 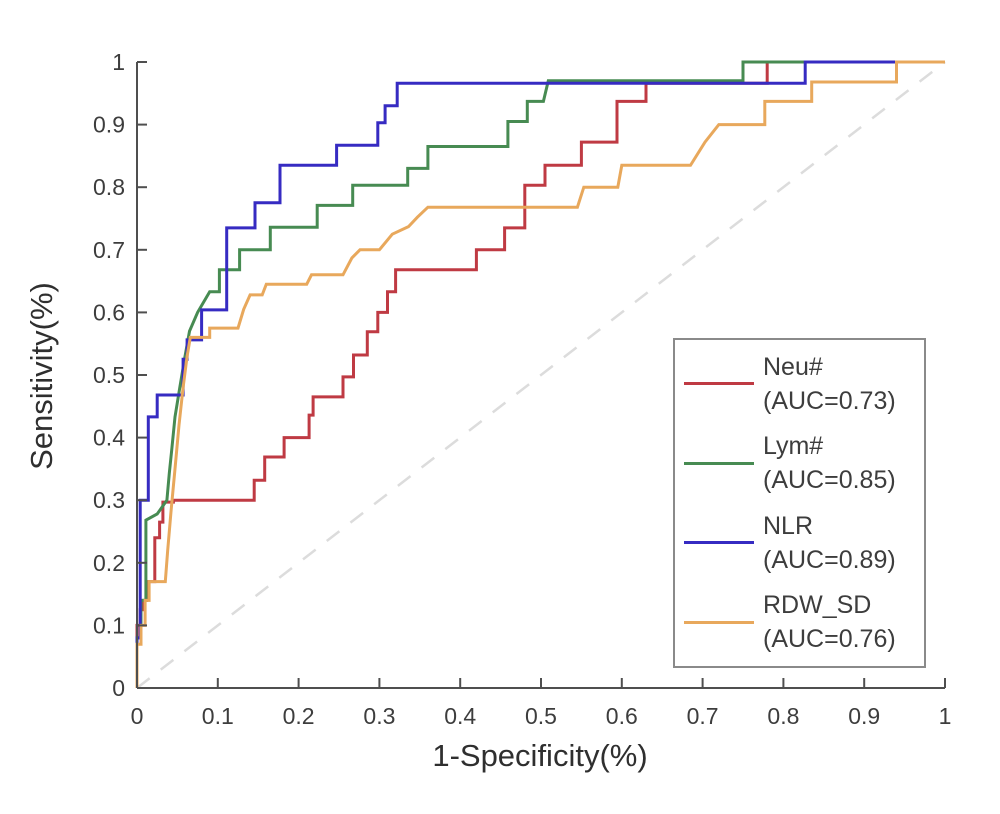 I want to click on legend-line-swatch-nlr, so click(x=719, y=543).